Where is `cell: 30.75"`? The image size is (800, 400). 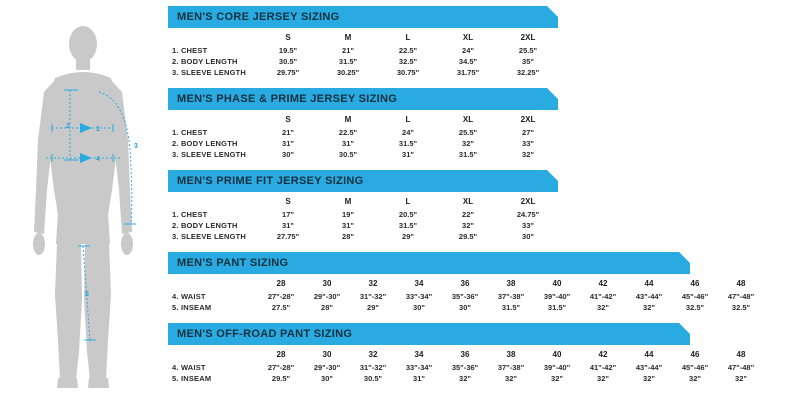
cell: 30.75" is located at coordinates (408, 72).